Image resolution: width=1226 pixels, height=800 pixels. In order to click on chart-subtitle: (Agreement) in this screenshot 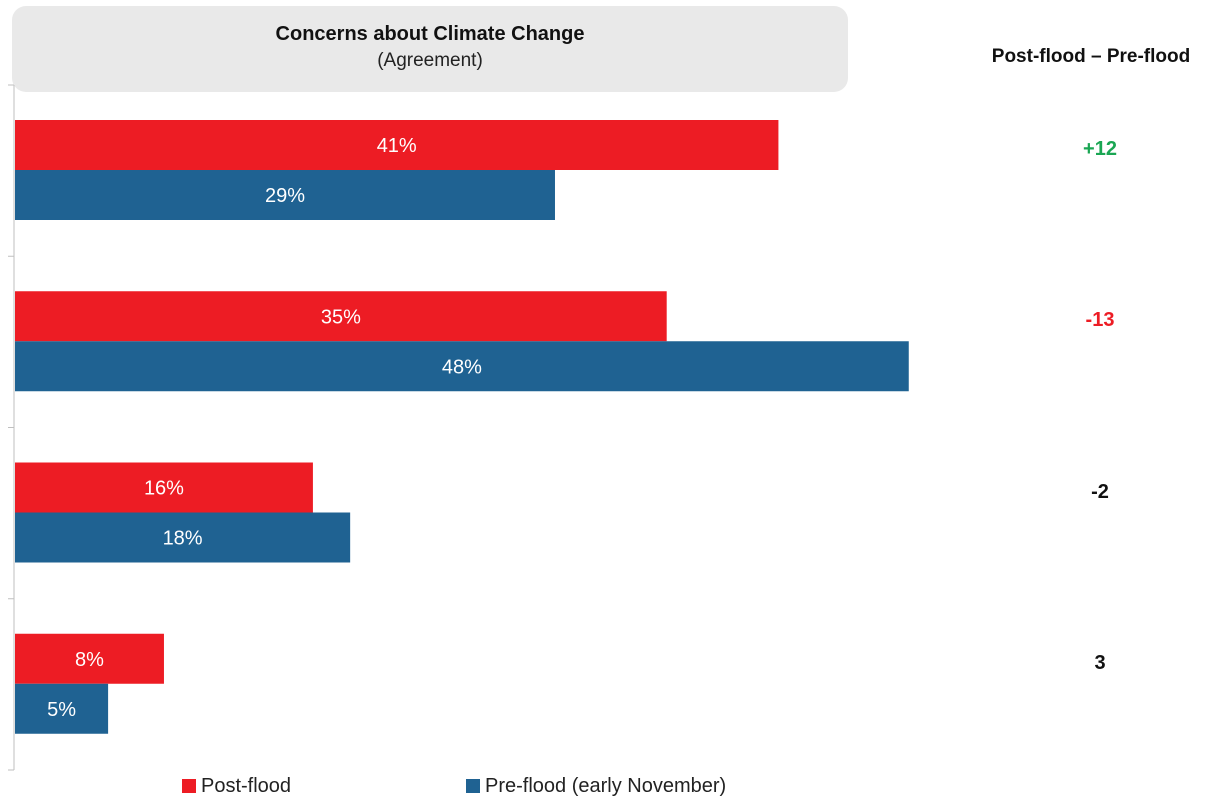, I will do `click(430, 60)`.